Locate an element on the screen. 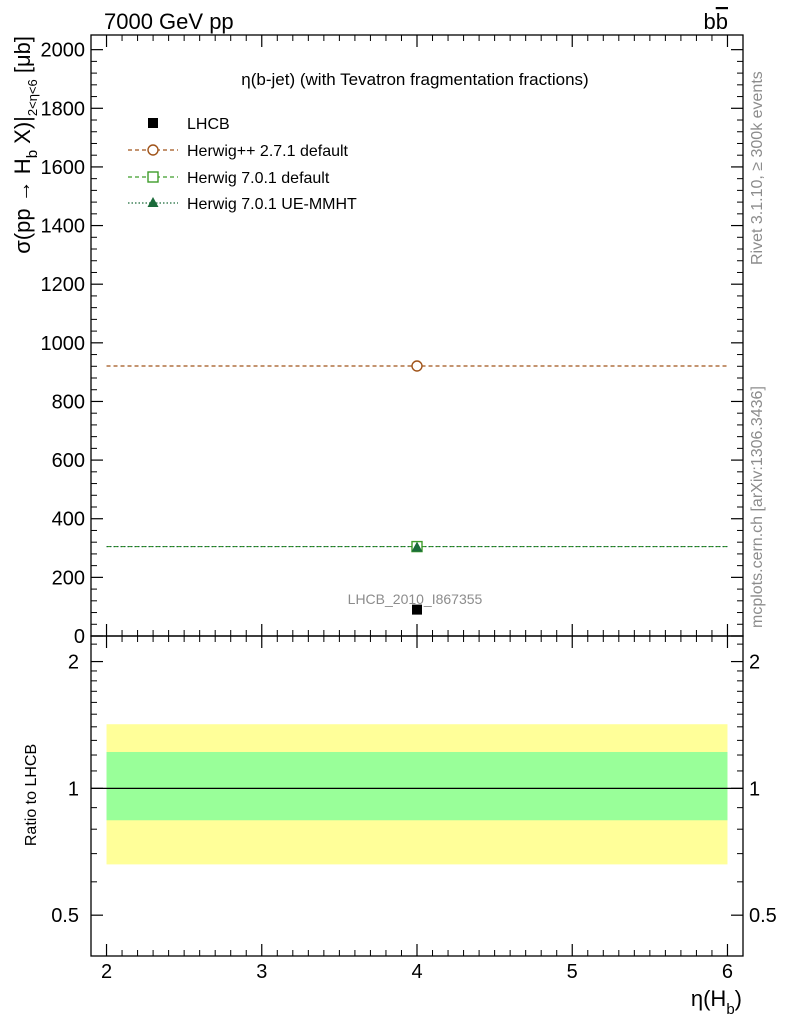  ratio-y-tick-label: 2 is located at coordinates (73, 663).